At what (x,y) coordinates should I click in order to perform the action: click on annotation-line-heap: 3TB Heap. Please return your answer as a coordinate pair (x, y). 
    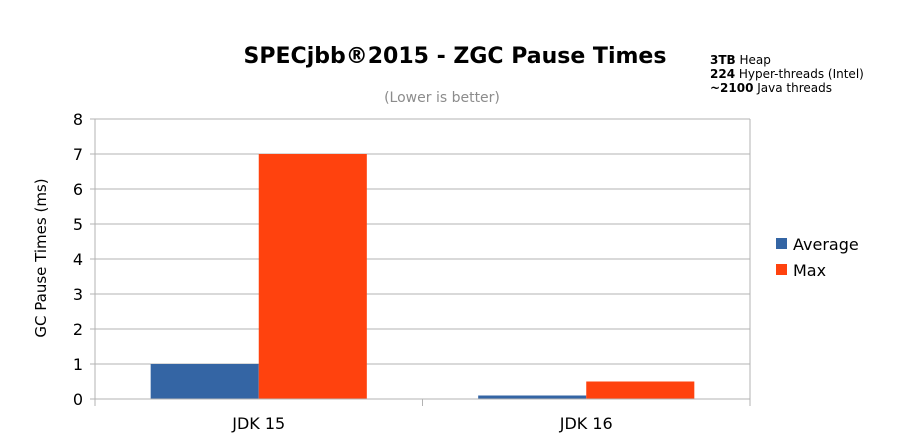
    Looking at the image, I should click on (740, 60).